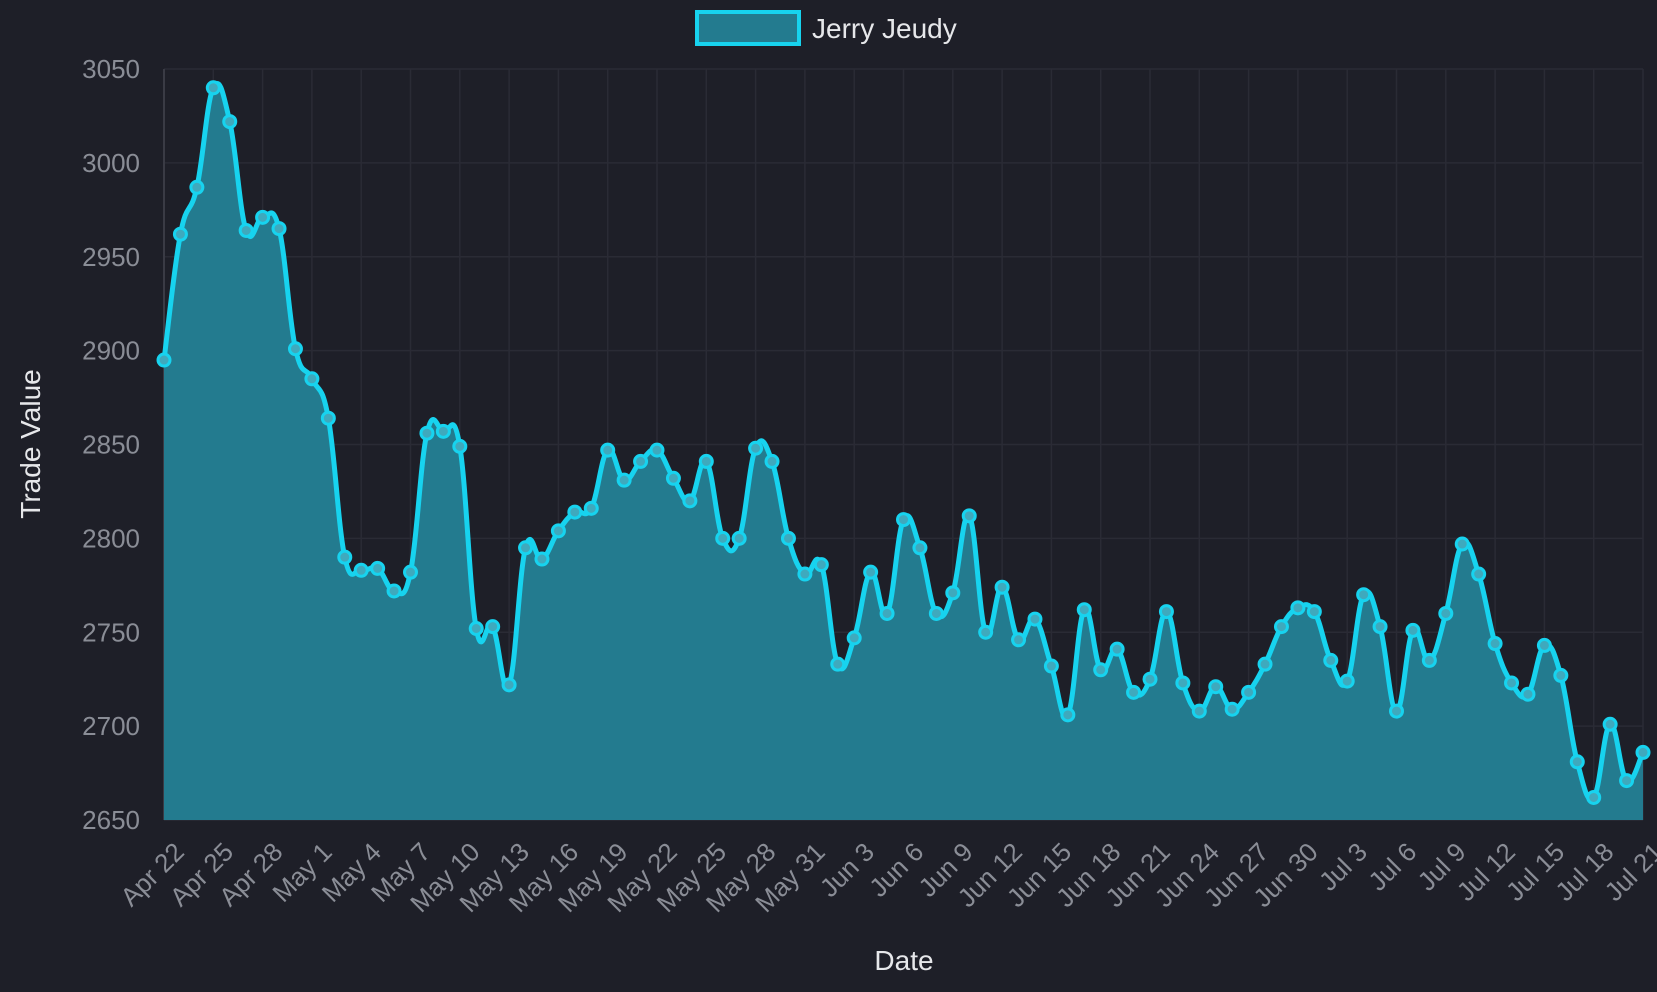 Image resolution: width=1657 pixels, height=992 pixels. I want to click on x-tick-label: Jul 3, so click(1343, 867).